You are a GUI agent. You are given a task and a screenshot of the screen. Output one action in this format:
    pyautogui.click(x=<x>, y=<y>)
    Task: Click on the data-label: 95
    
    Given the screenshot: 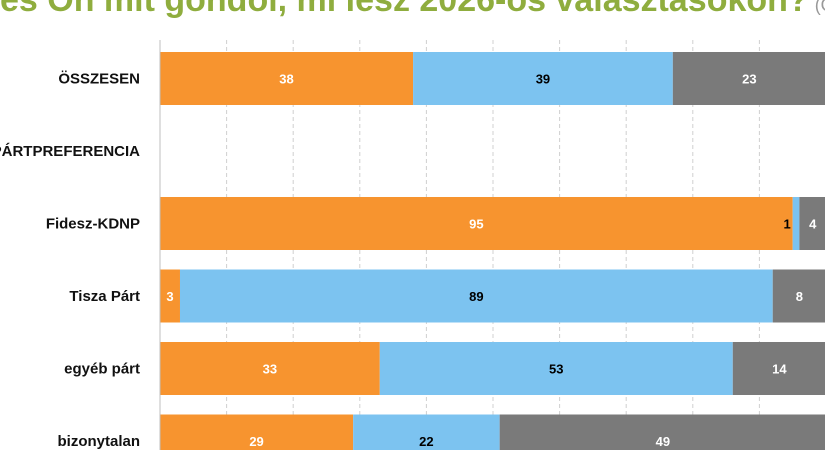 What is the action you would take?
    pyautogui.click(x=476, y=224)
    